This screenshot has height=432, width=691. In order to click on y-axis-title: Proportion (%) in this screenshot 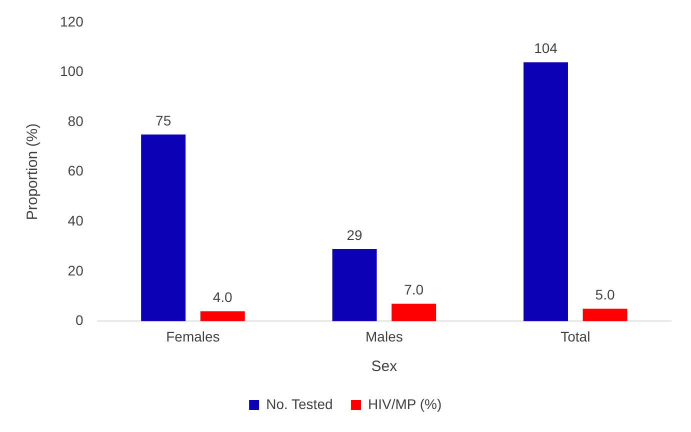, I will do `click(33, 171)`.